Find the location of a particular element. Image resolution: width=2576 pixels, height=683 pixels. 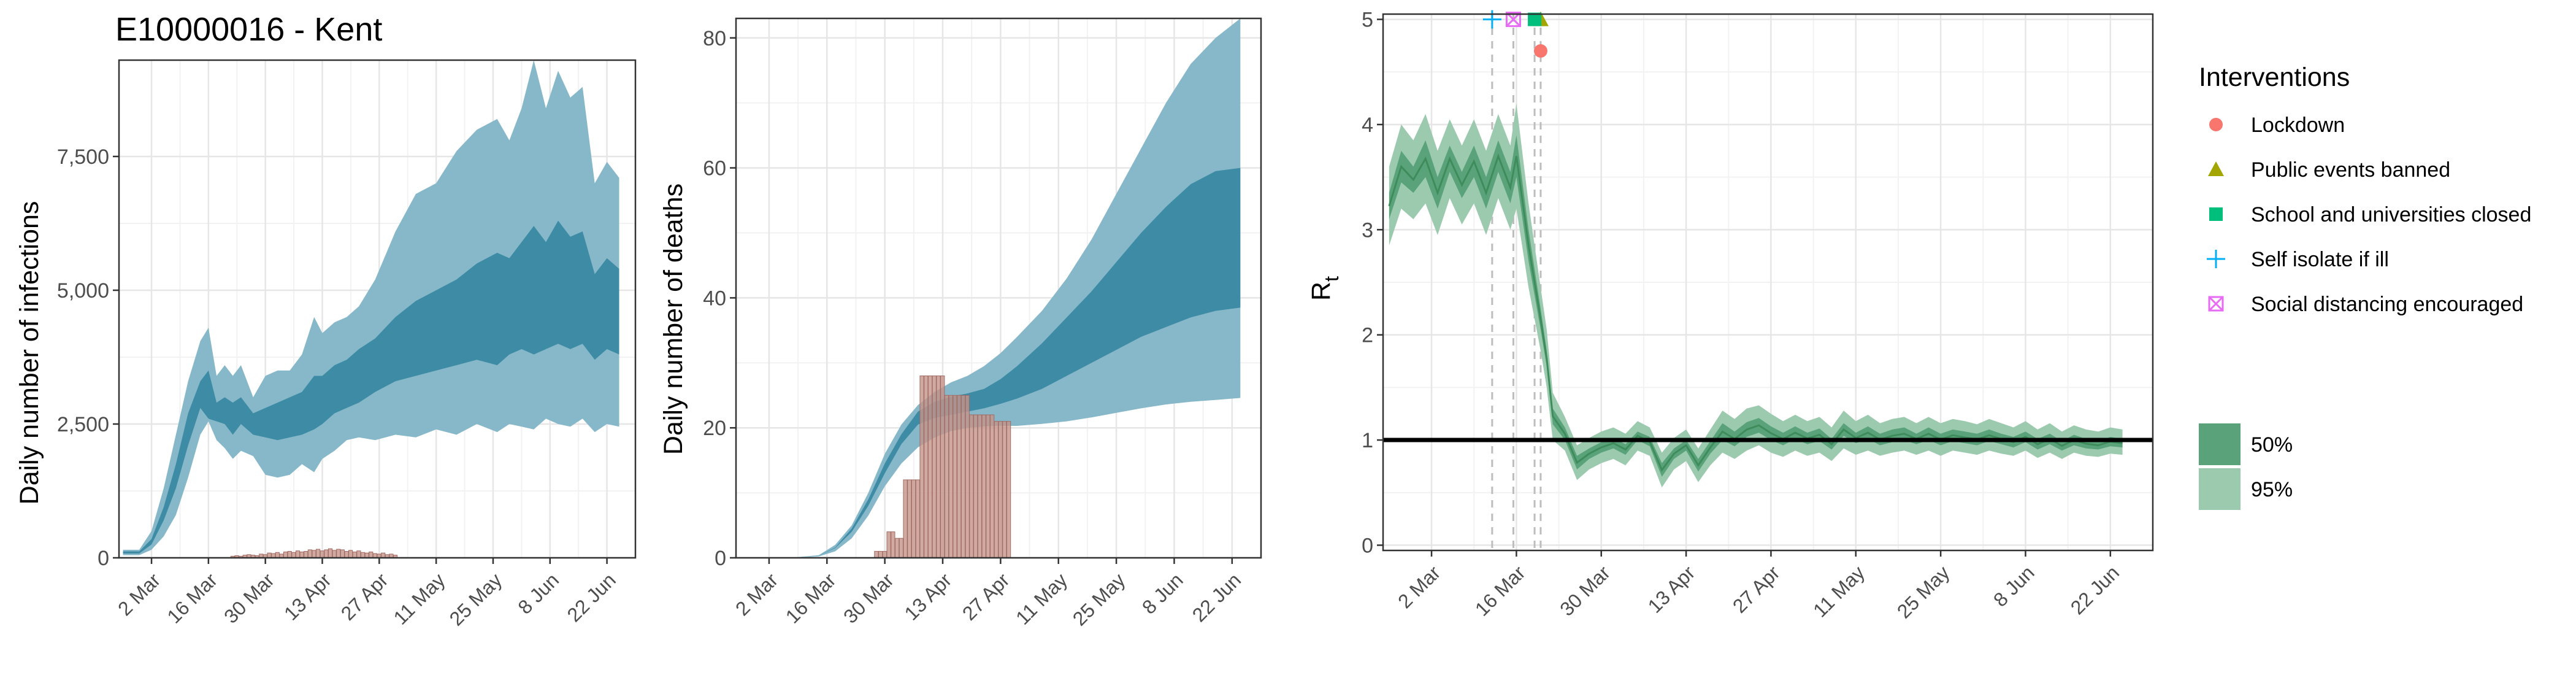

intervention-marker-self-isolate-if-ill is located at coordinates (1491, 19).